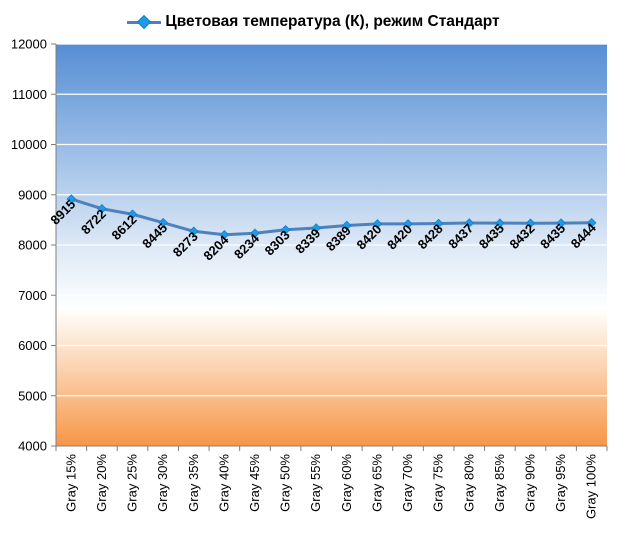  I want to click on x-tick-label: Gray 20%, so click(101, 483).